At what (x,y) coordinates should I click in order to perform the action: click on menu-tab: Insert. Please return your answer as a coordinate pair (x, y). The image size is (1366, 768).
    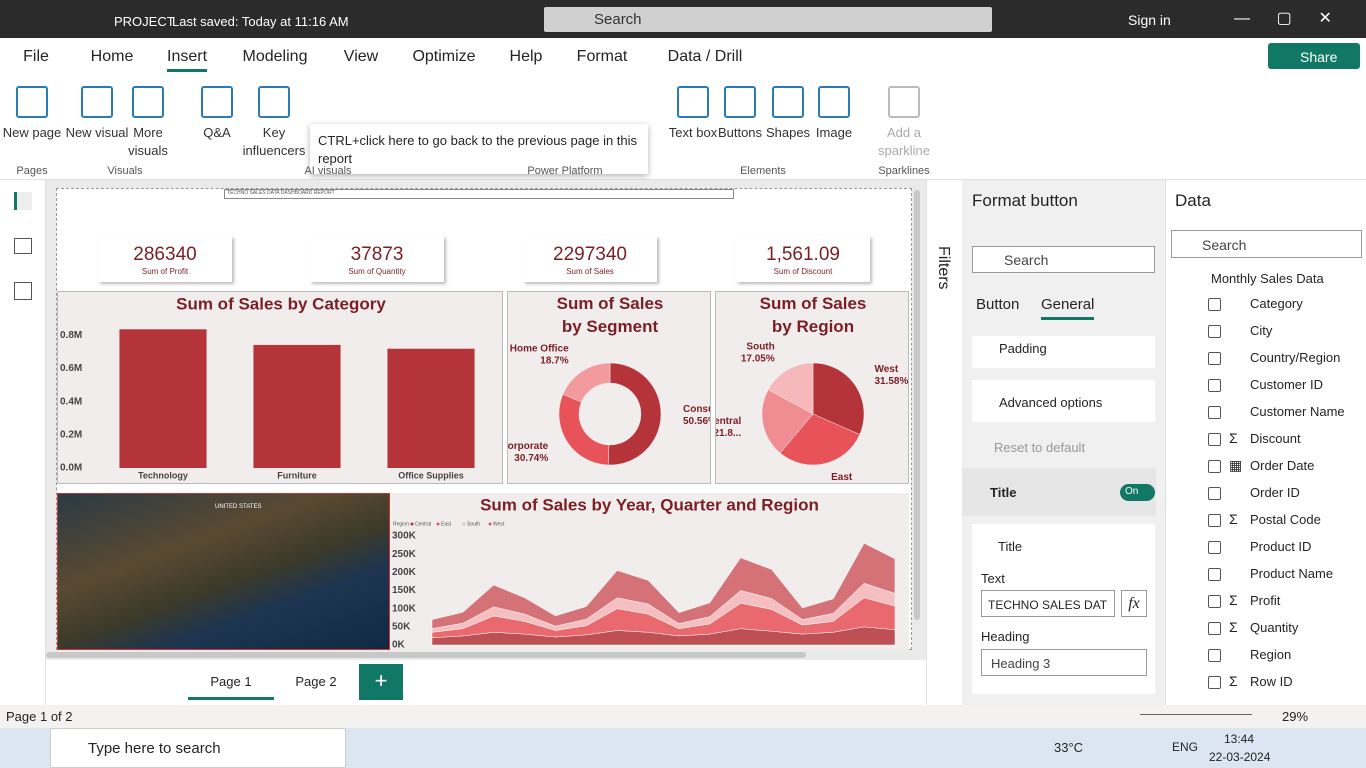
    Looking at the image, I should click on (187, 60).